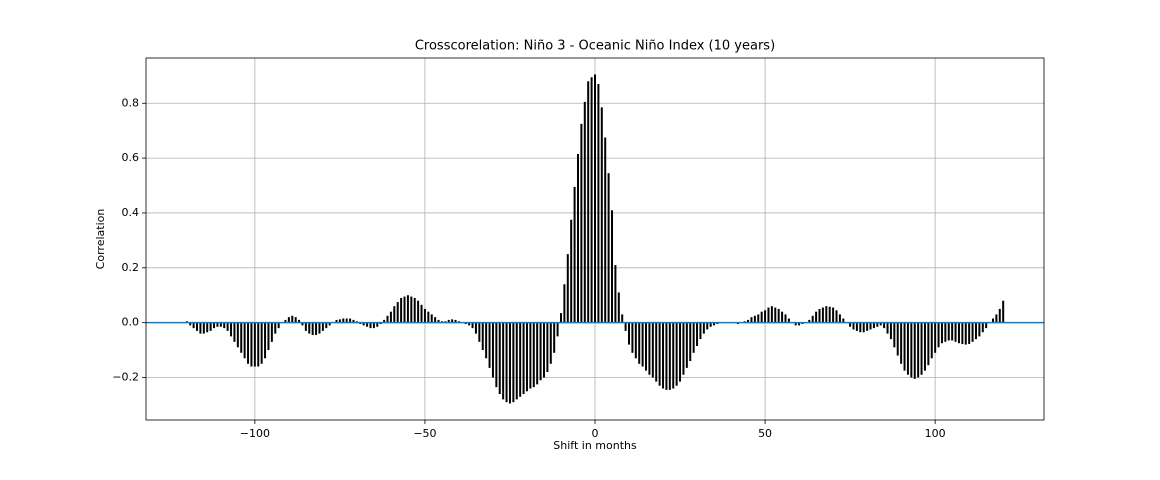  What do you see at coordinates (131, 267) in the screenshot?
I see `y-tick-label: 0.2` at bounding box center [131, 267].